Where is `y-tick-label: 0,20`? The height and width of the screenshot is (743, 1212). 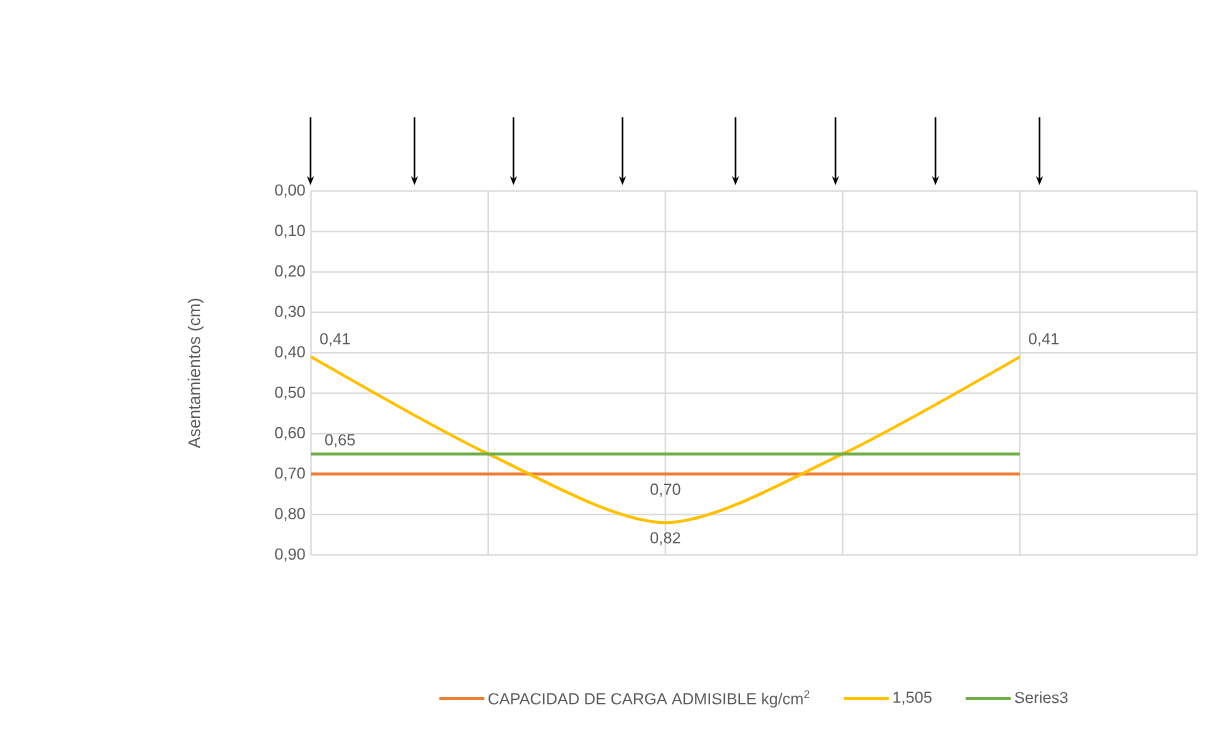
y-tick-label: 0,20 is located at coordinates (290, 272).